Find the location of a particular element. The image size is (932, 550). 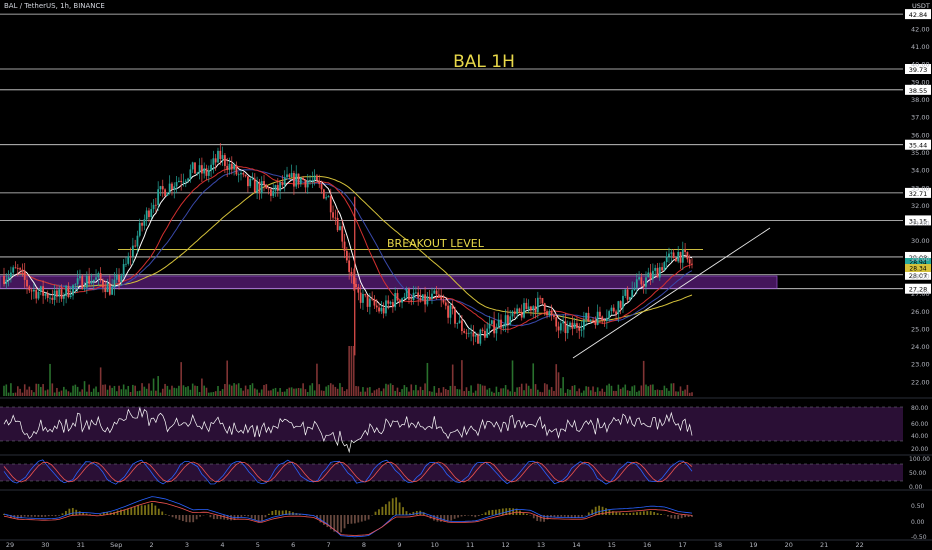

level-label-7: 28.07 is located at coordinates (918, 276).